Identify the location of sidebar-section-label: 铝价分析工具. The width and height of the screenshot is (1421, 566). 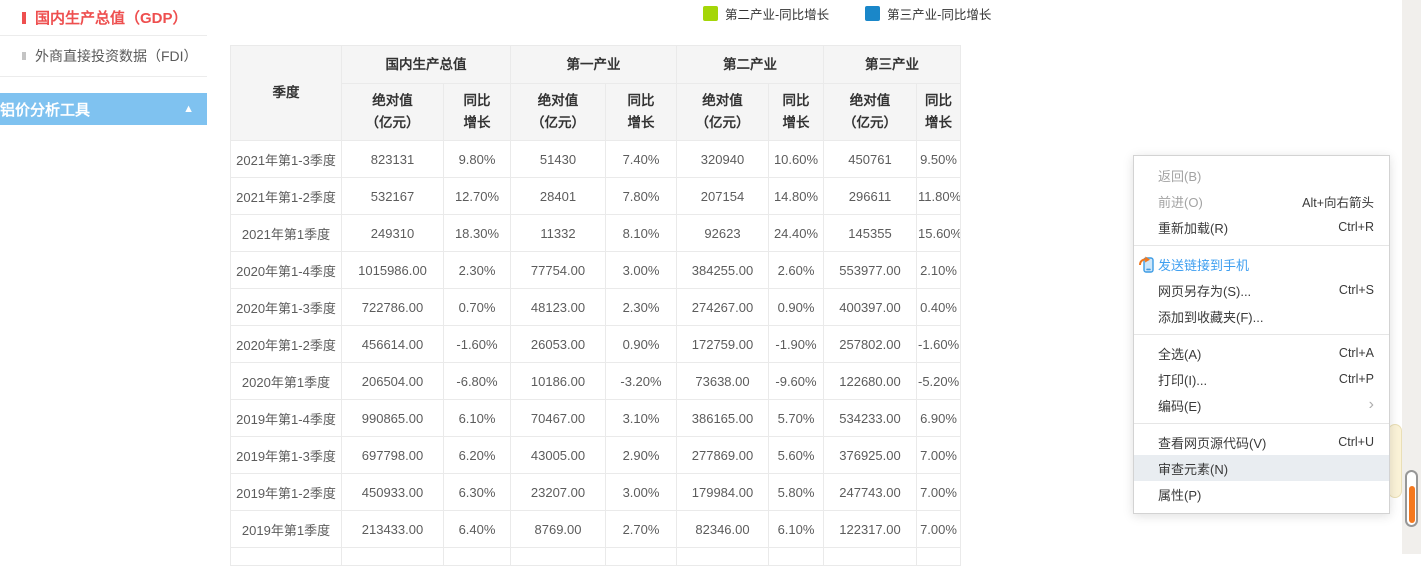
(45, 110).